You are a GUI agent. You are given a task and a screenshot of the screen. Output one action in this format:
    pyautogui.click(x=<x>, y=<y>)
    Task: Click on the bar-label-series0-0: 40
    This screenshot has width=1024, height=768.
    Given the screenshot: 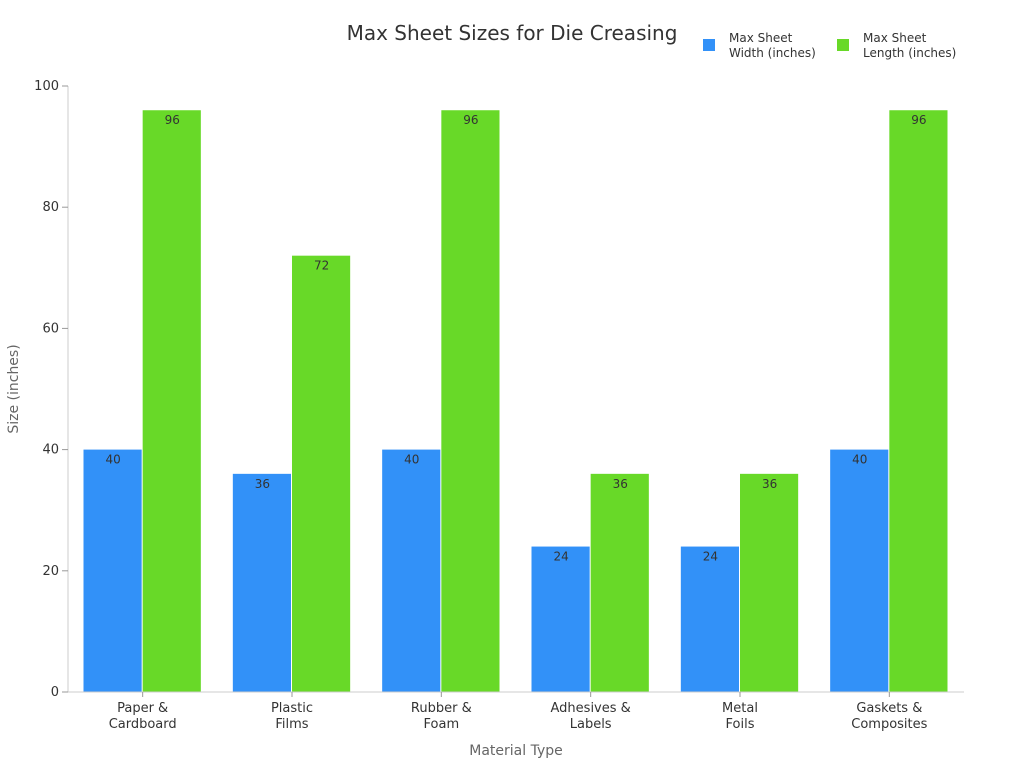 What is the action you would take?
    pyautogui.click(x=112, y=460)
    